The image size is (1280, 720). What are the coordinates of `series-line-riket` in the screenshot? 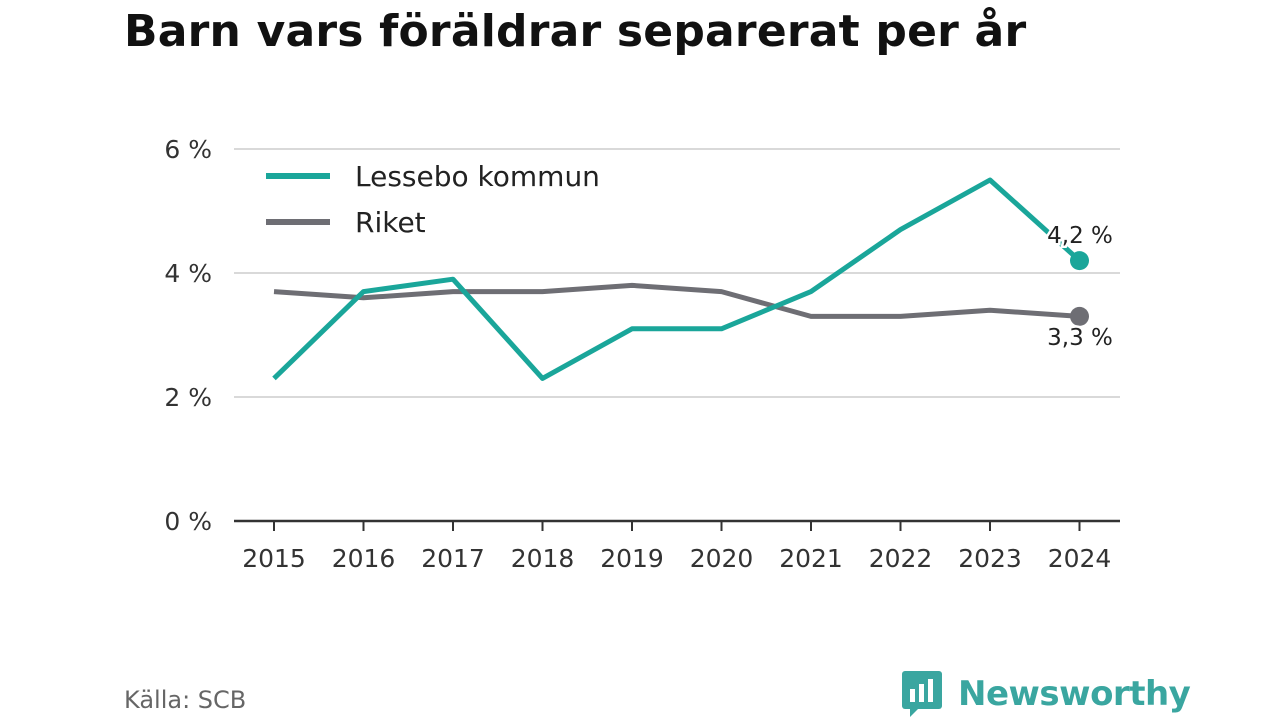 It's located at (676, 300).